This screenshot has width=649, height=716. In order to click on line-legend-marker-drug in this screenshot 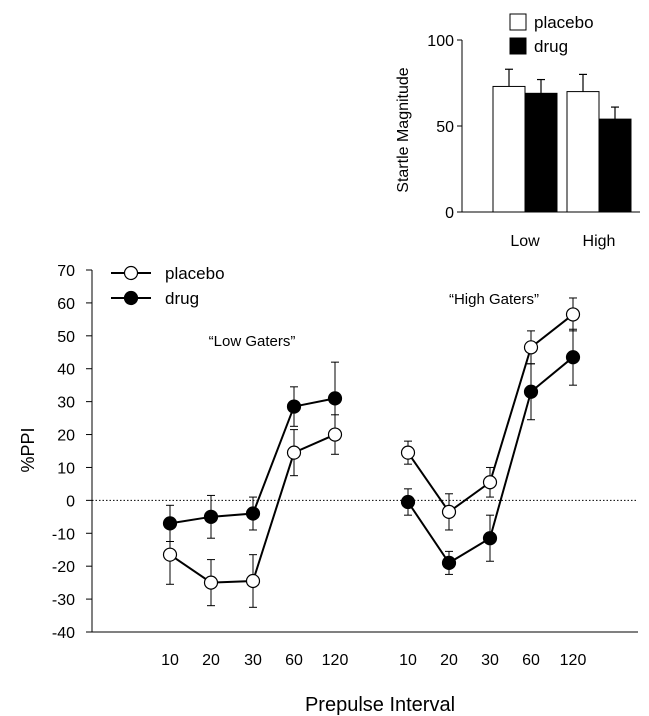, I will do `click(131, 298)`.